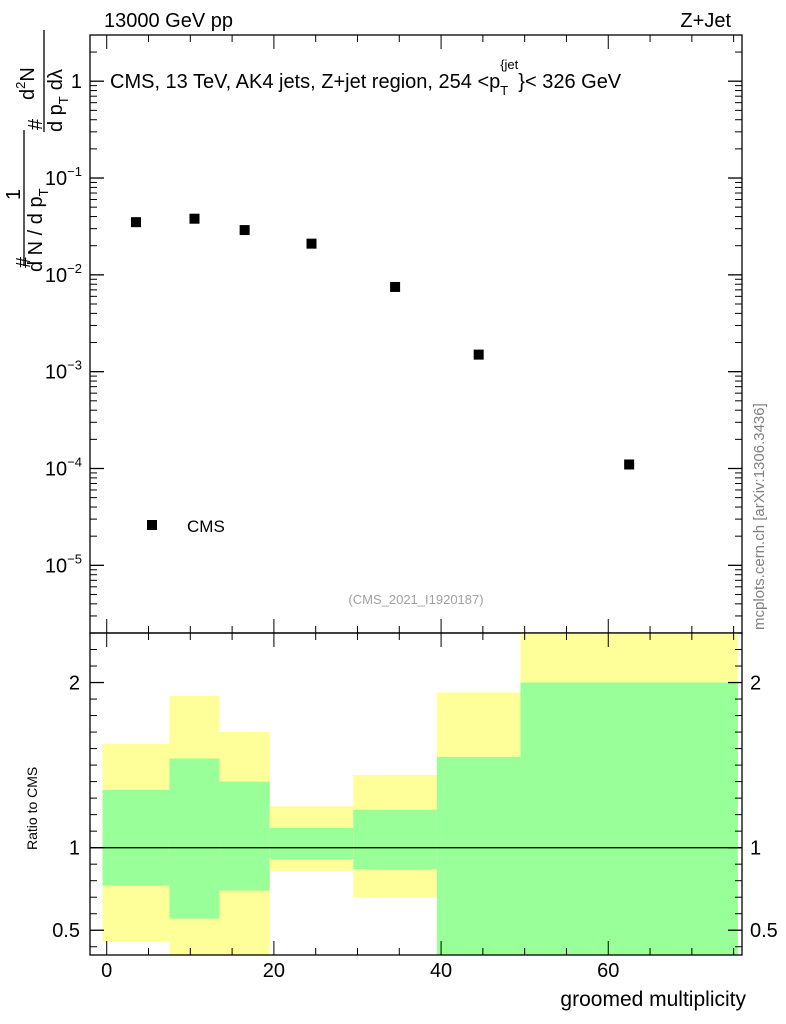 This screenshot has width=786, height=1024. I want to click on ylabel-num-sup: 2, so click(20, 85).